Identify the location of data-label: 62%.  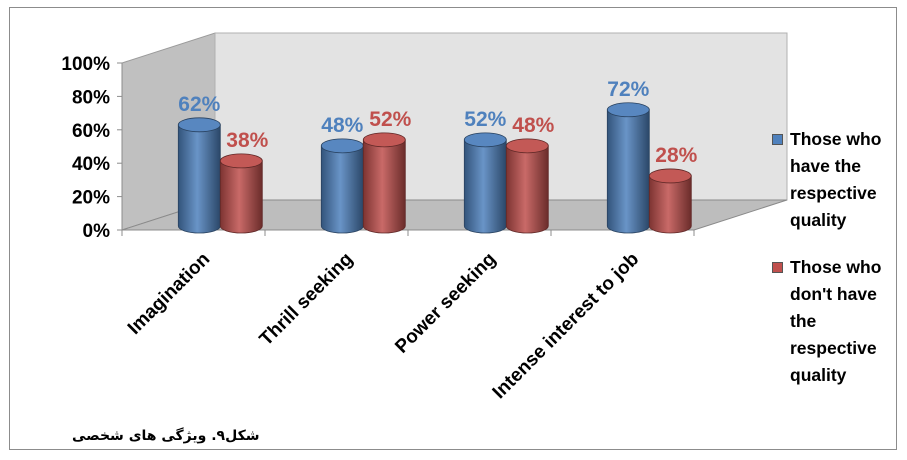
(199, 104).